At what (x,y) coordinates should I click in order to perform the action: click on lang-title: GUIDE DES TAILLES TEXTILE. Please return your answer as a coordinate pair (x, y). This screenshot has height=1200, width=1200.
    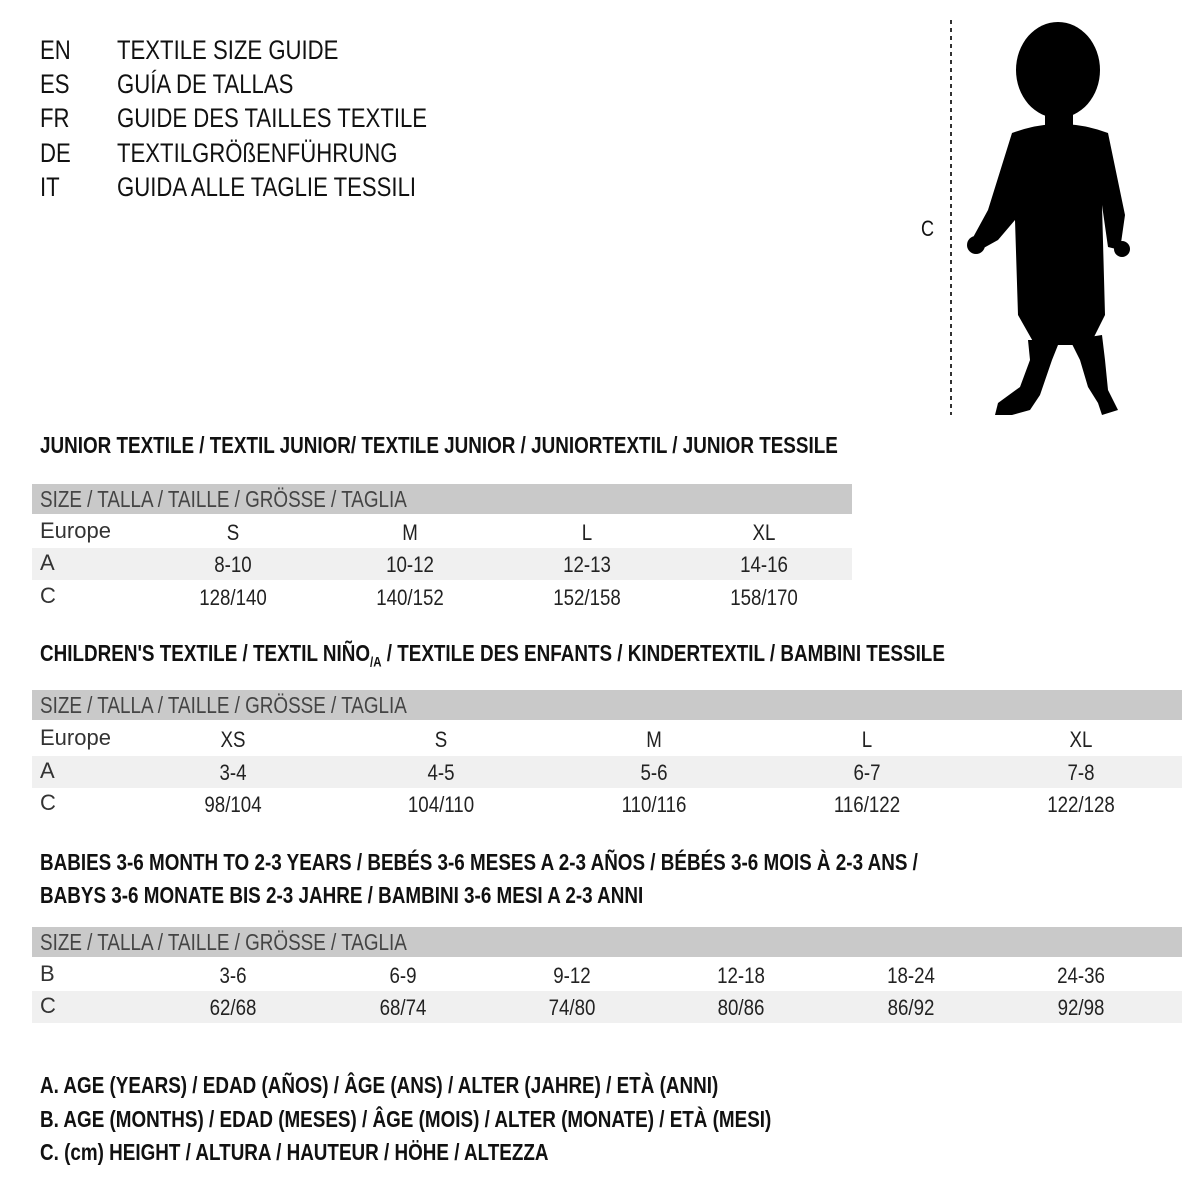
    Looking at the image, I should click on (272, 118).